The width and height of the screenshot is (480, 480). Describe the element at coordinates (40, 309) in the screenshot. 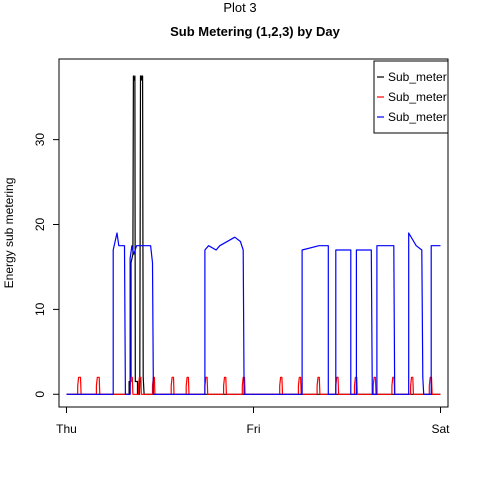

I see `y-tick-label: 10` at that location.